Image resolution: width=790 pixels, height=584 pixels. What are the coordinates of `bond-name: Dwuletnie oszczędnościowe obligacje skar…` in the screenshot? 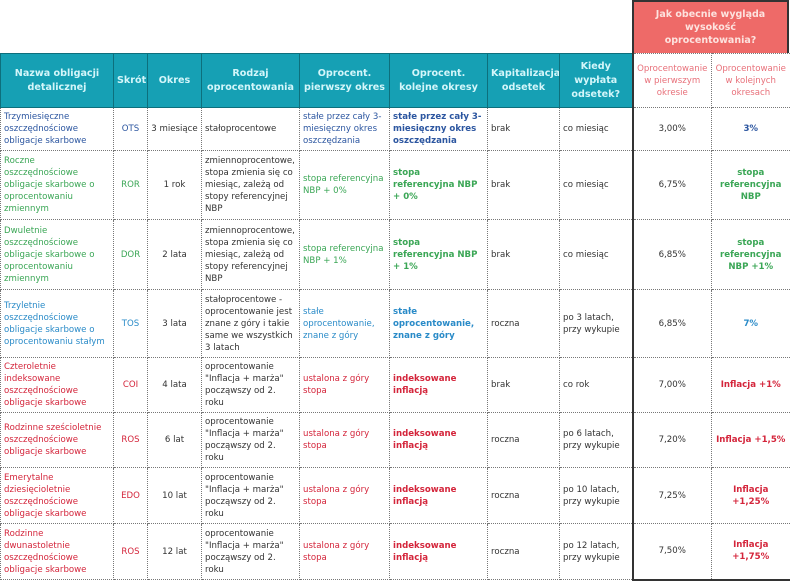 It's located at (57, 254).